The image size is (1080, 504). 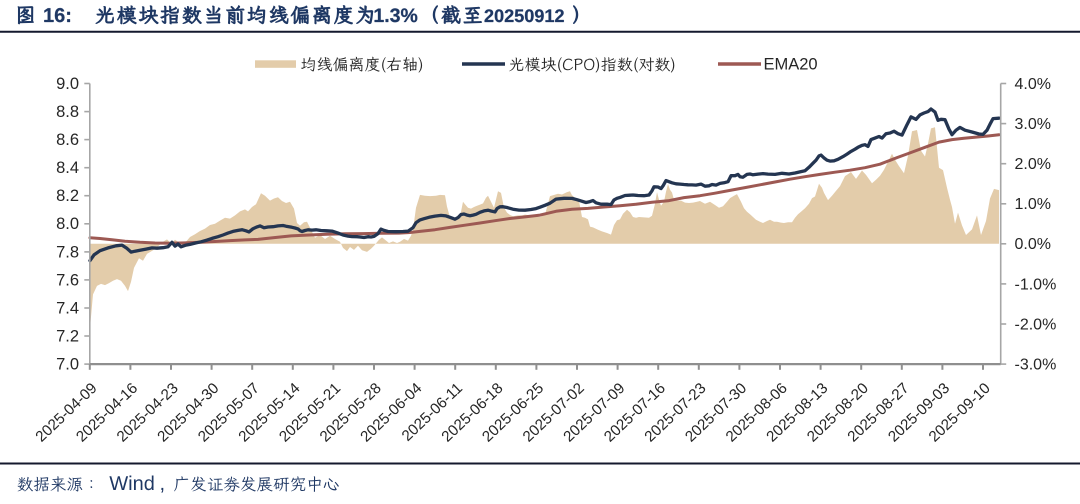 I want to click on svg-text: 8.0, so click(x=67, y=224).